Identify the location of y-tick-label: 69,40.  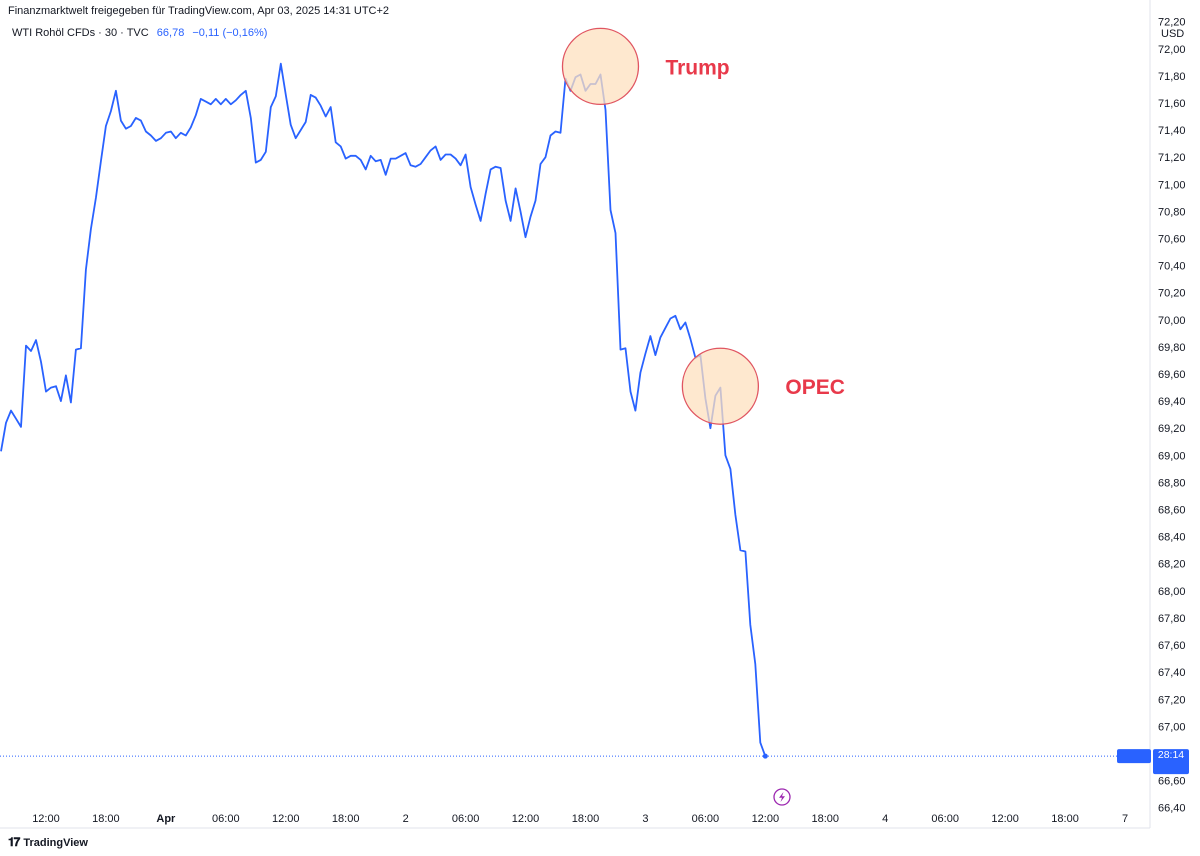
(1172, 402).